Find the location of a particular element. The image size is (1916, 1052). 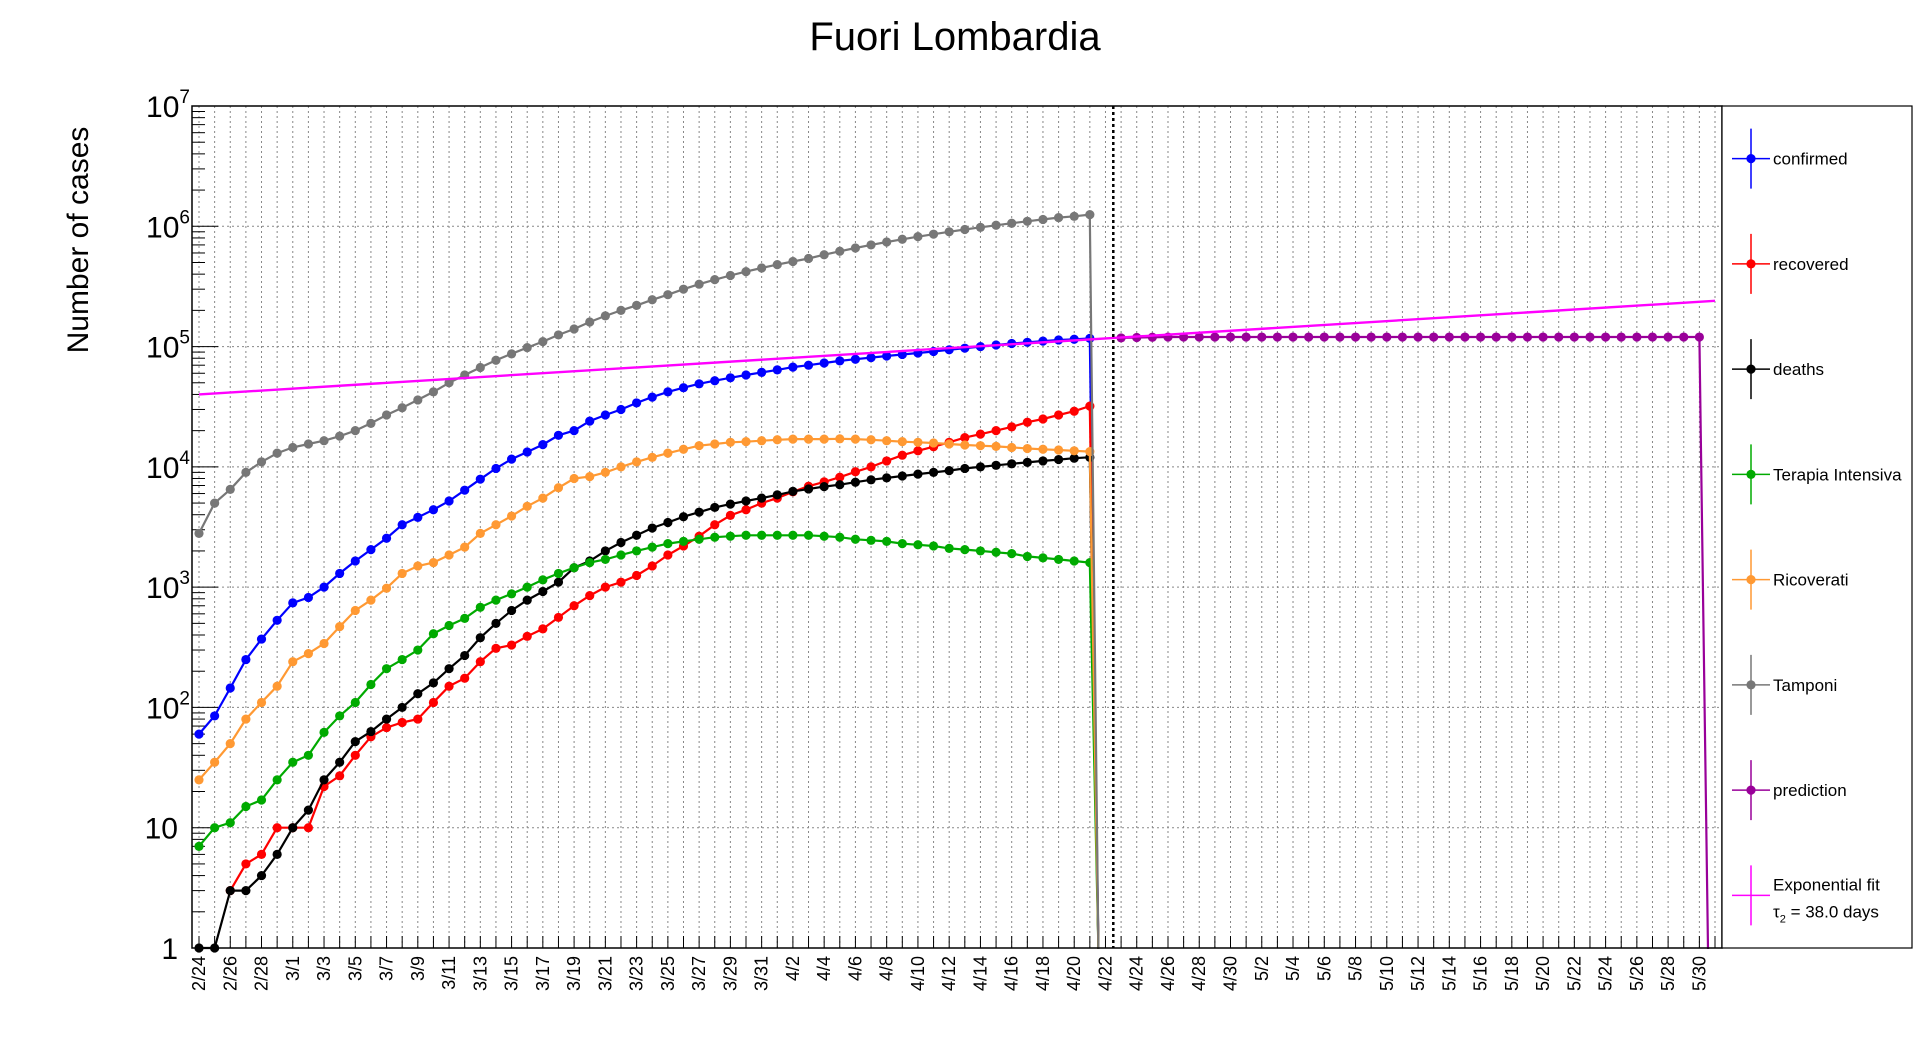

legend-entry: deaths is located at coordinates (1778, 369).